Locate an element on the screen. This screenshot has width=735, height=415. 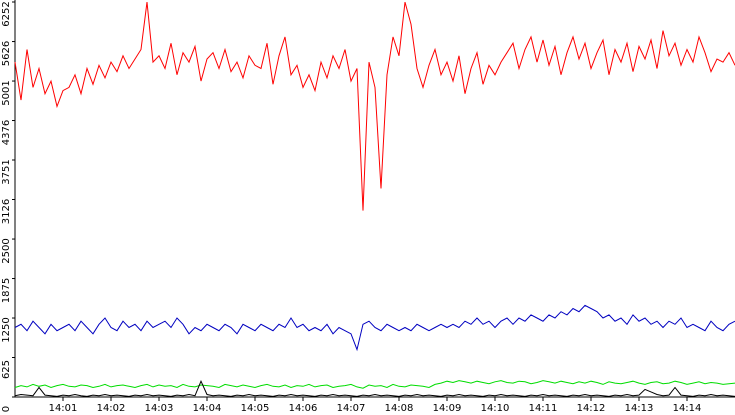
y-tick-label: 4376 is located at coordinates (6, 132).